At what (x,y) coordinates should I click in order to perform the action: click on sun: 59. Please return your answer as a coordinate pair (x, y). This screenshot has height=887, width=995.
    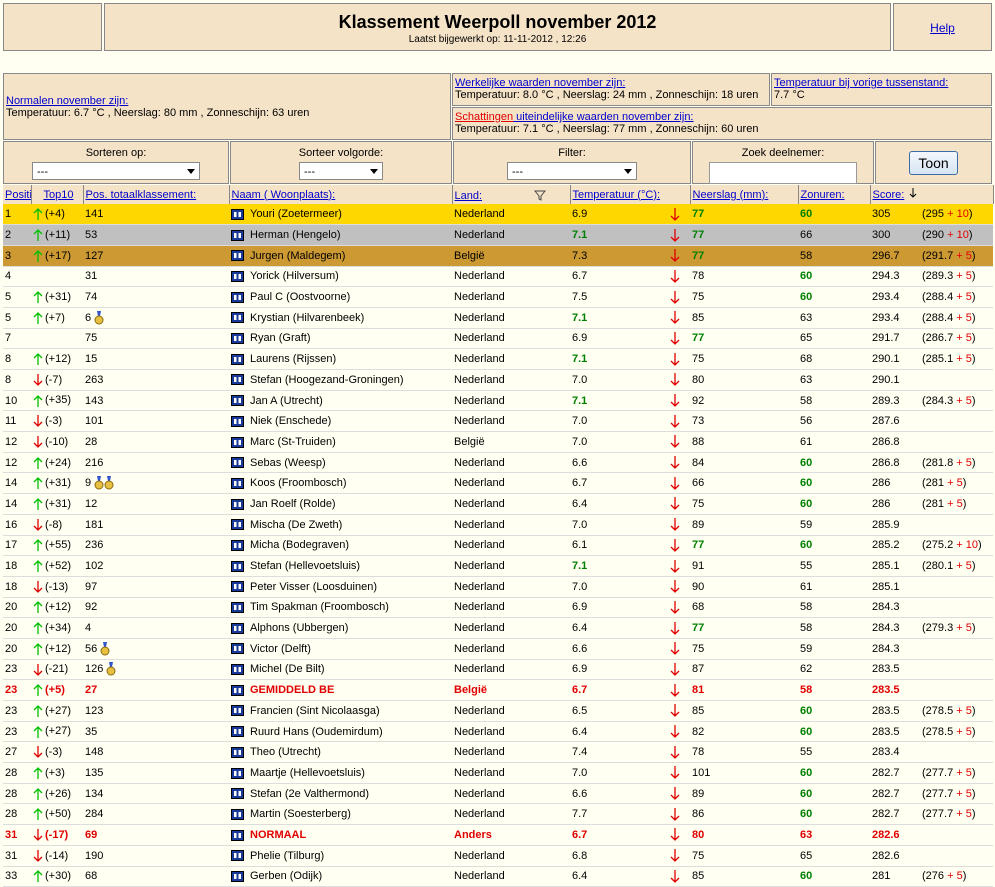
    Looking at the image, I should click on (806, 648).